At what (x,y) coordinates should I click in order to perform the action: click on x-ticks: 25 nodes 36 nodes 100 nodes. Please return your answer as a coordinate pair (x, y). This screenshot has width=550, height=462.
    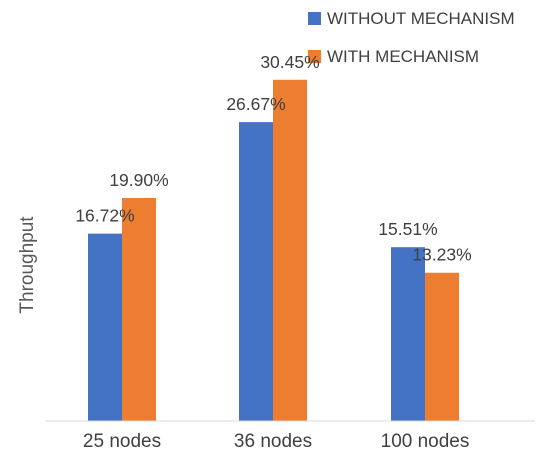
    Looking at the image, I should click on (276, 441).